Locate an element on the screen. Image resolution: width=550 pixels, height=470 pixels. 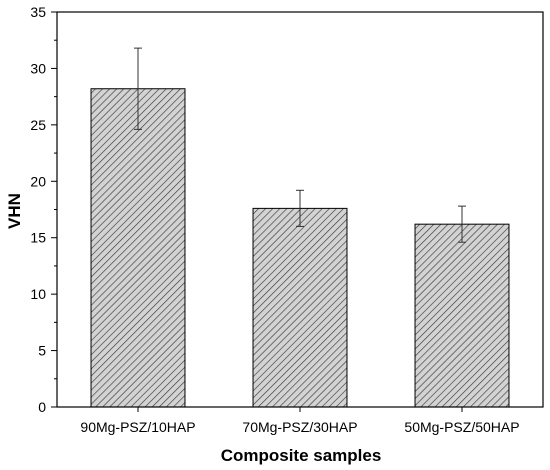
y-tick-label-15: 15 is located at coordinates (38, 238).